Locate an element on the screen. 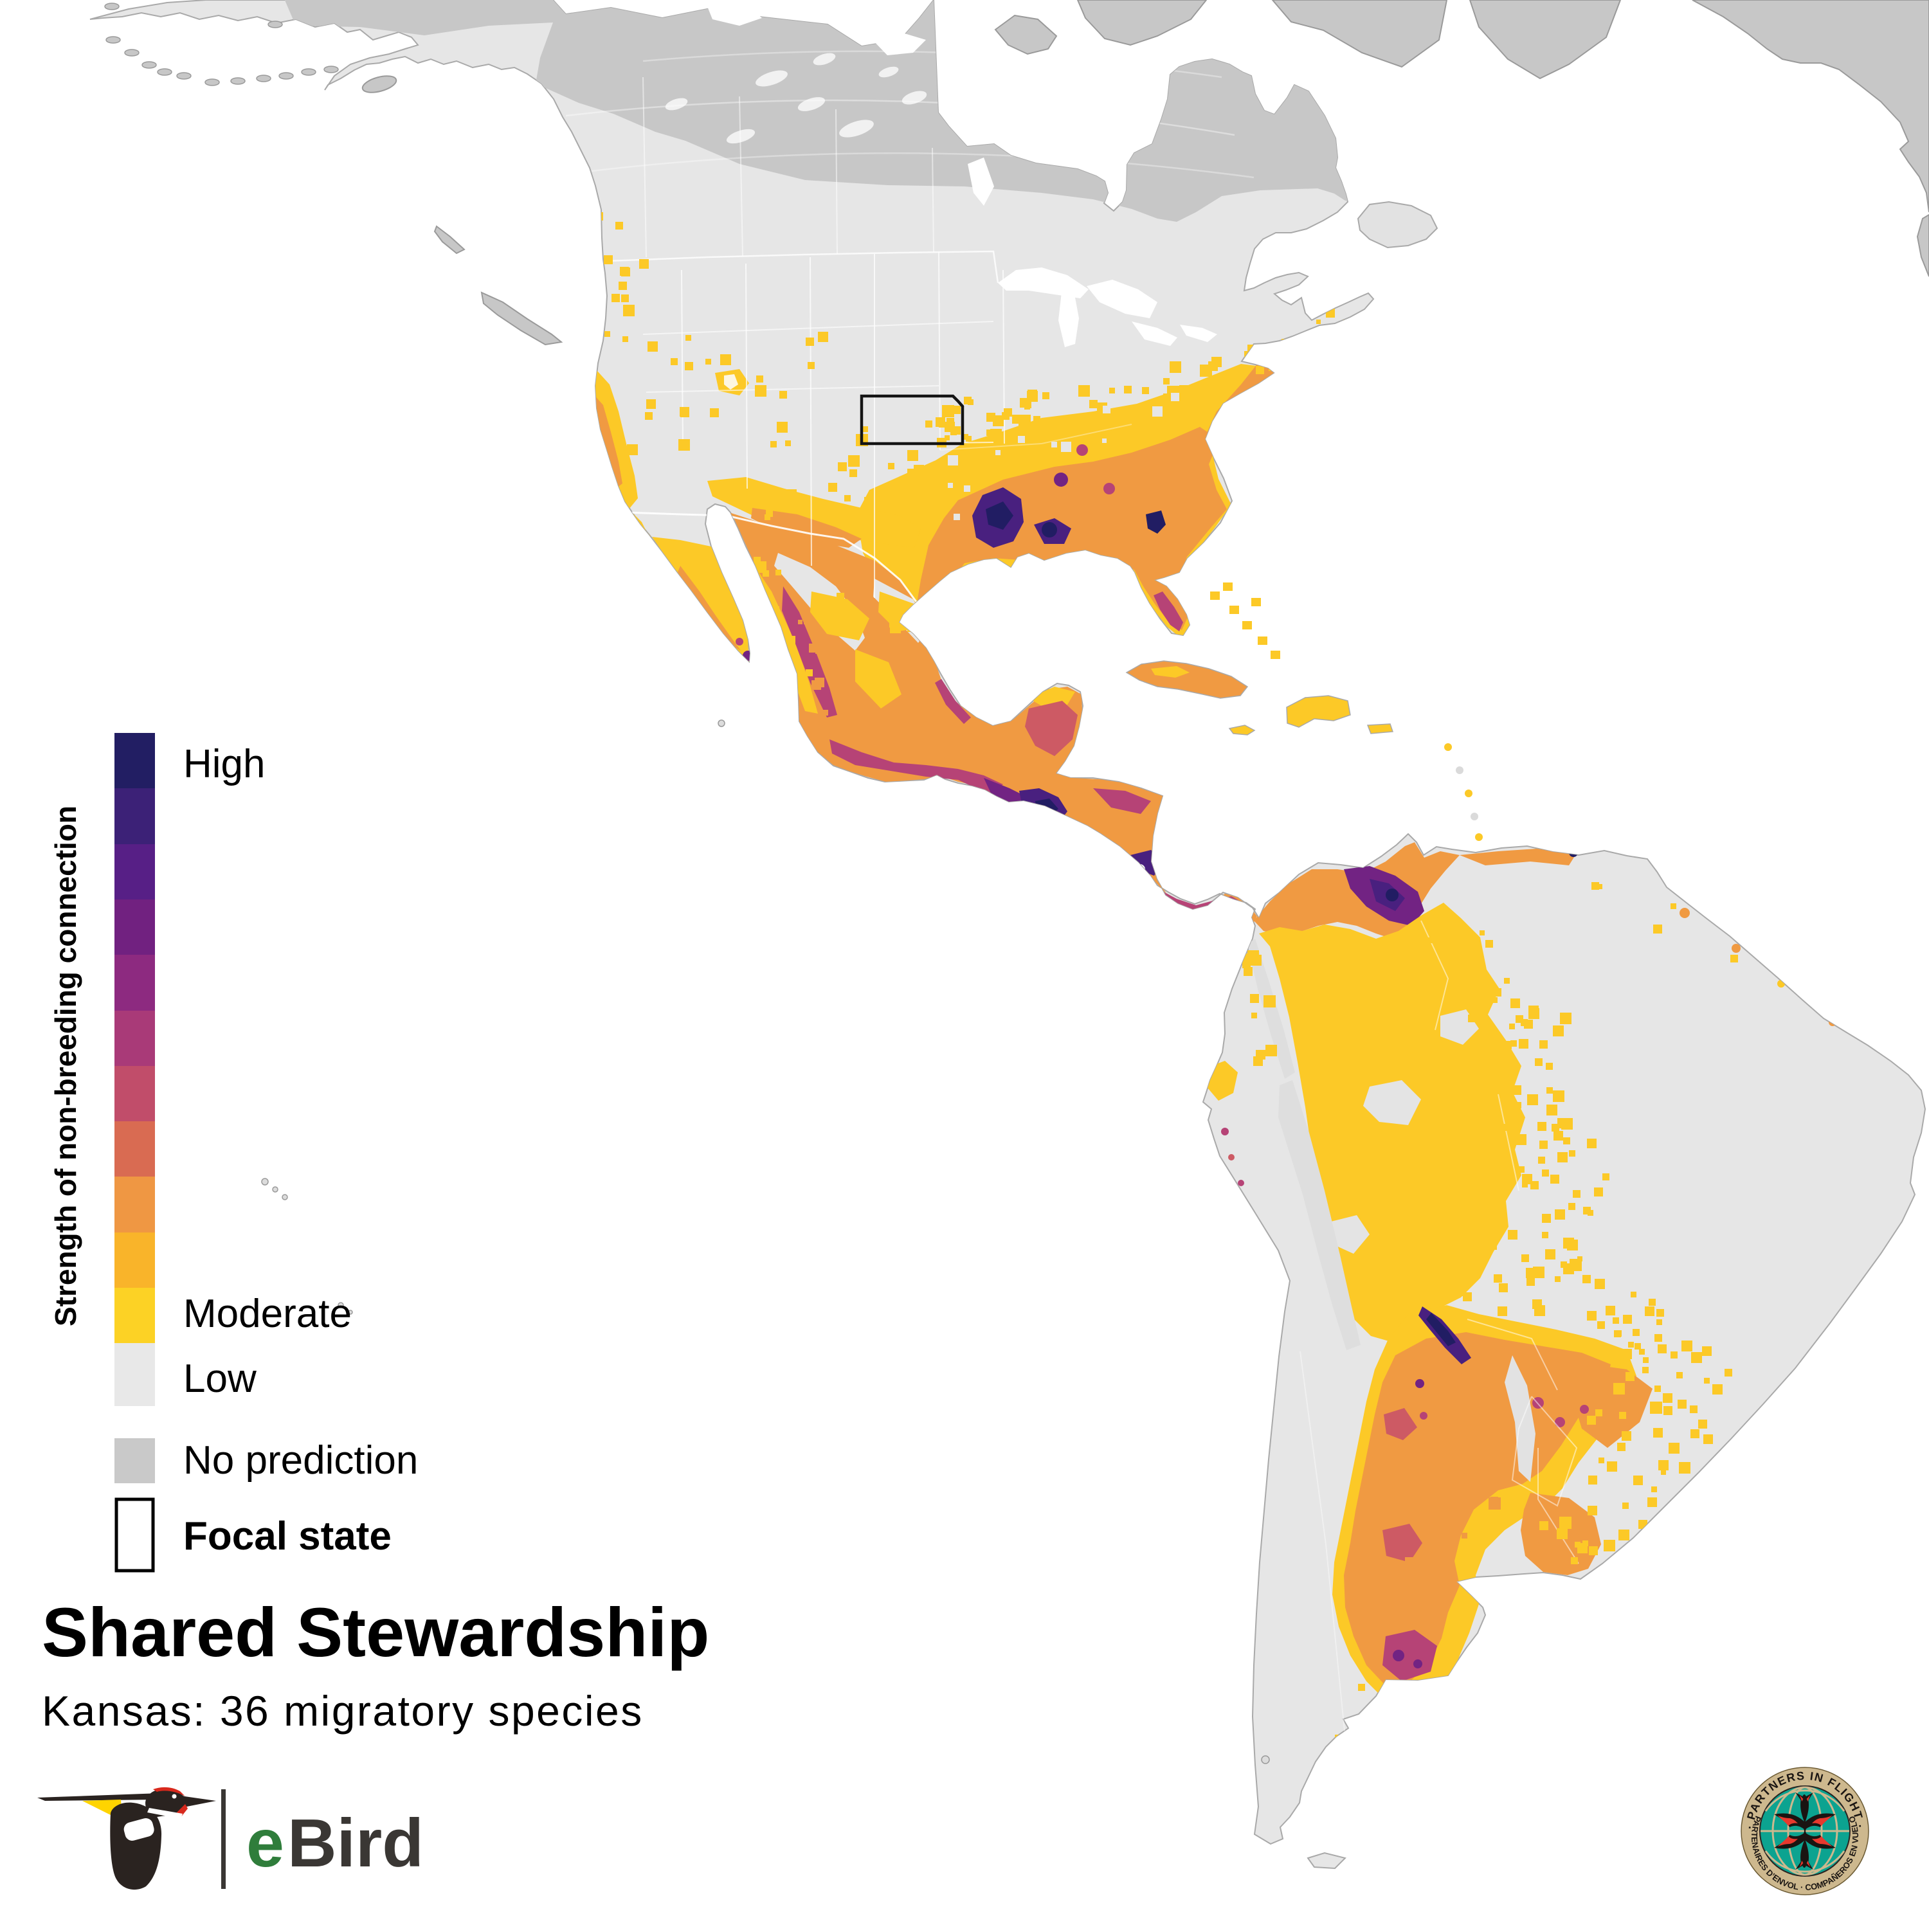  svg-text: Low is located at coordinates (220, 1379).